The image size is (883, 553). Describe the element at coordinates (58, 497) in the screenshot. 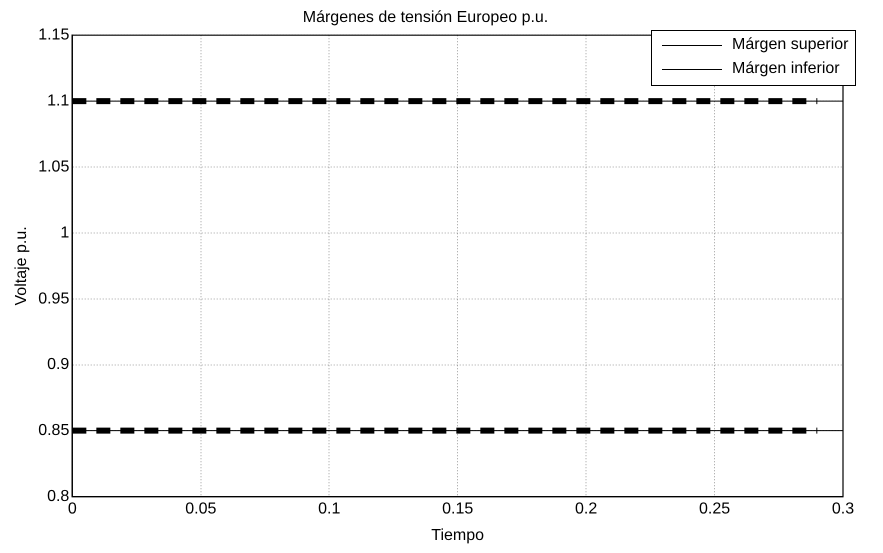

I see `y-tick-label: 0.8` at that location.